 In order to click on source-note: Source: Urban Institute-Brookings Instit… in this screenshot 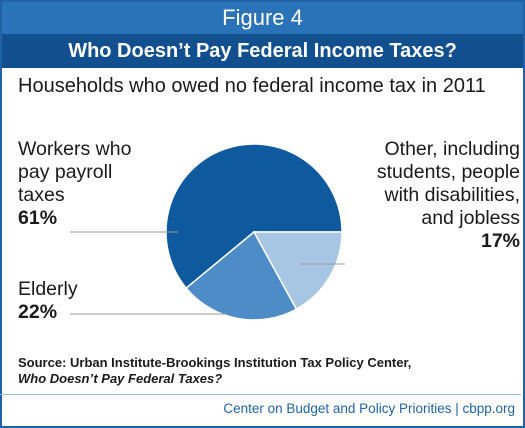, I will do `click(214, 371)`.